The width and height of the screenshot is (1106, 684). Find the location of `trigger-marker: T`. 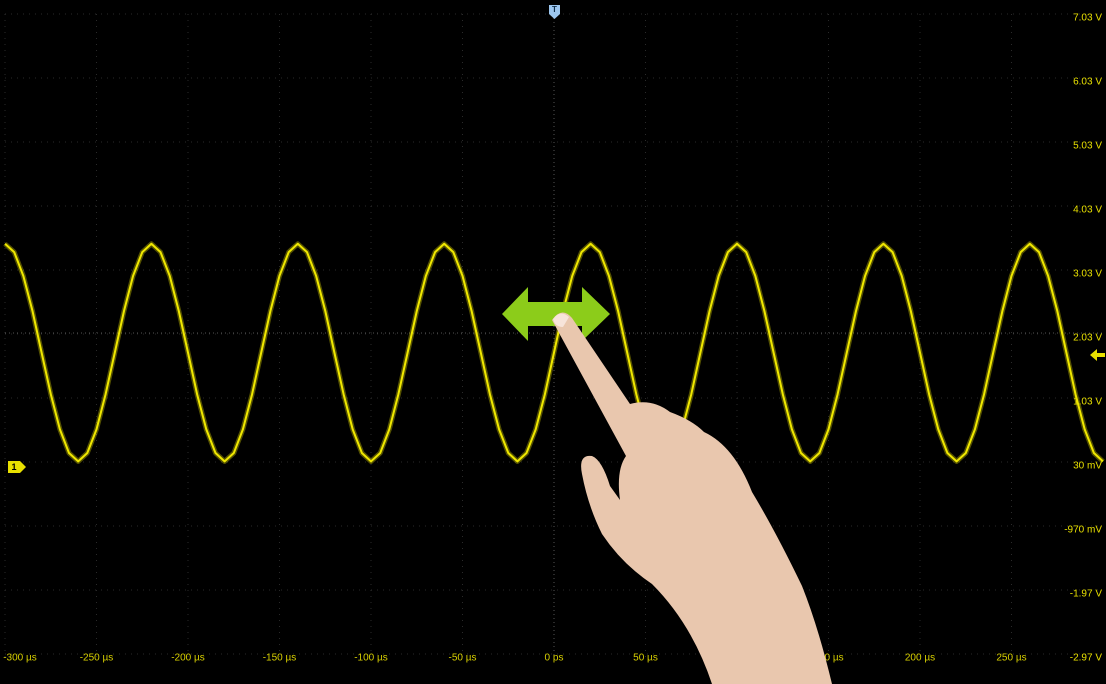

trigger-marker: T is located at coordinates (554, 9).